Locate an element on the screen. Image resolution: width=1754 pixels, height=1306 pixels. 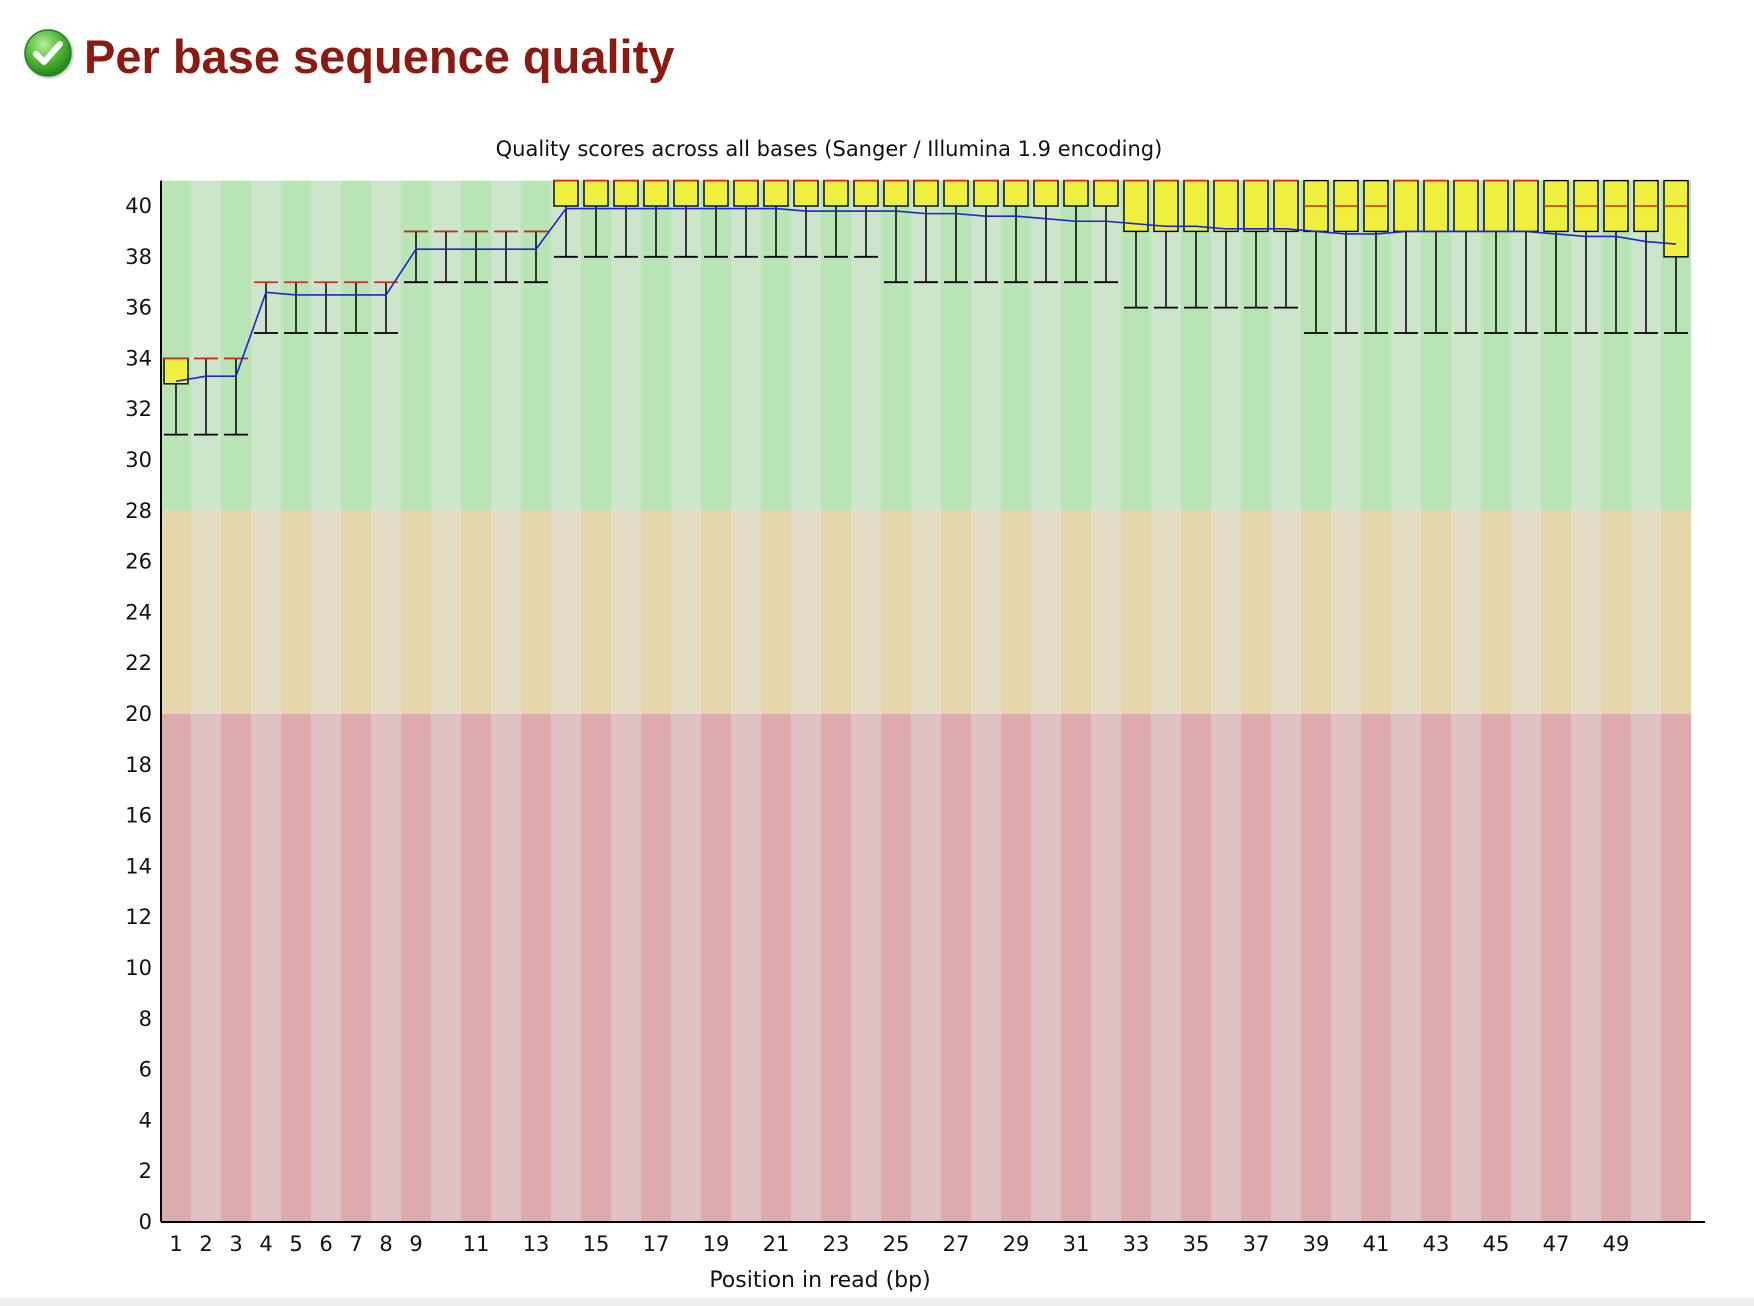
x-tick-label: 19 is located at coordinates (716, 1244).